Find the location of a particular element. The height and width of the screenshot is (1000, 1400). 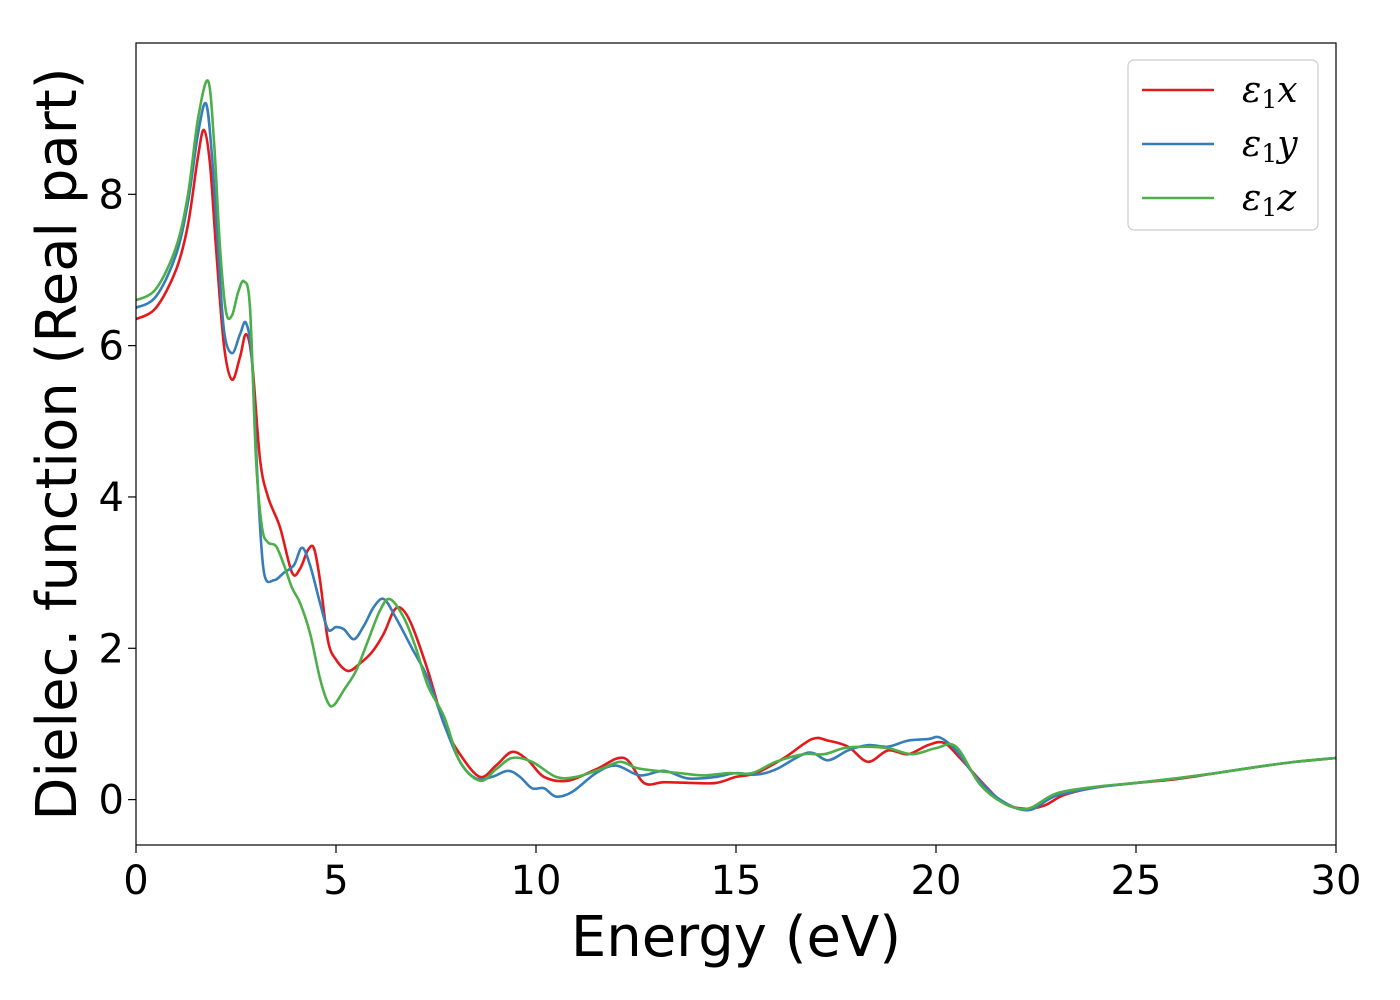

x-axis-ticks: 0 5 10 15 20 25 30 is located at coordinates (742, 874).